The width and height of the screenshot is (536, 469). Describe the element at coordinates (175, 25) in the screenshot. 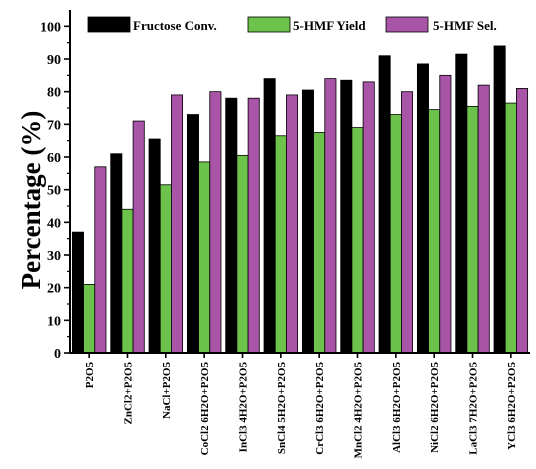

I see `legend-label: Fructose Conv.` at that location.